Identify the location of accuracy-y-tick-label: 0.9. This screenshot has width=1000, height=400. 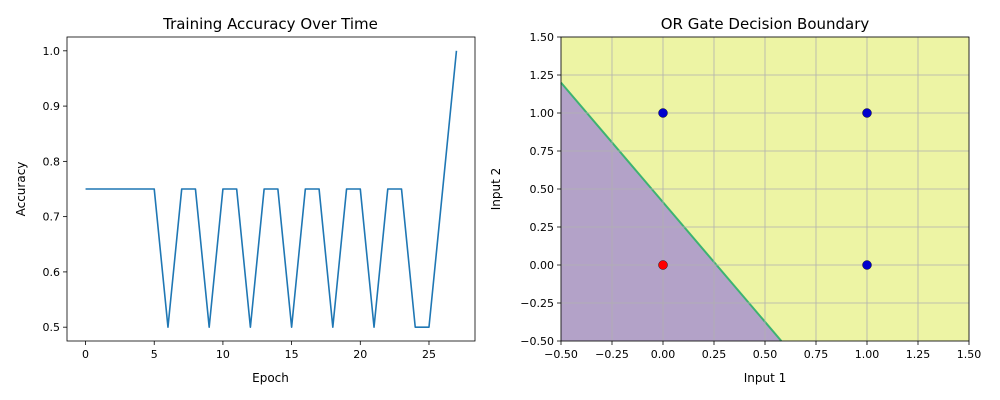
(52, 106).